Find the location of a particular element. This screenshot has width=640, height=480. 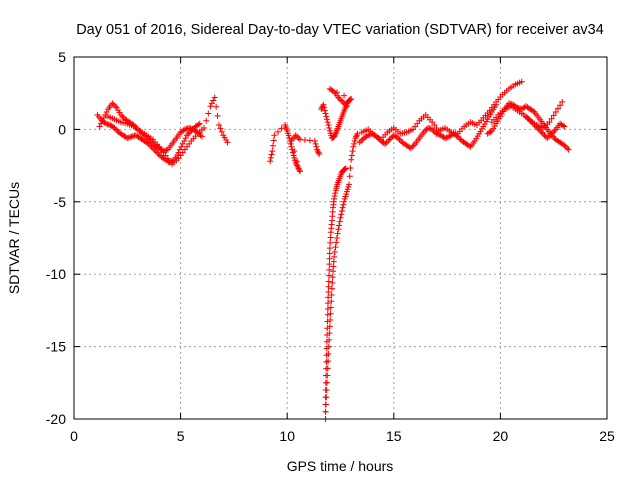

y-tick-label: 0 is located at coordinates (62, 129).